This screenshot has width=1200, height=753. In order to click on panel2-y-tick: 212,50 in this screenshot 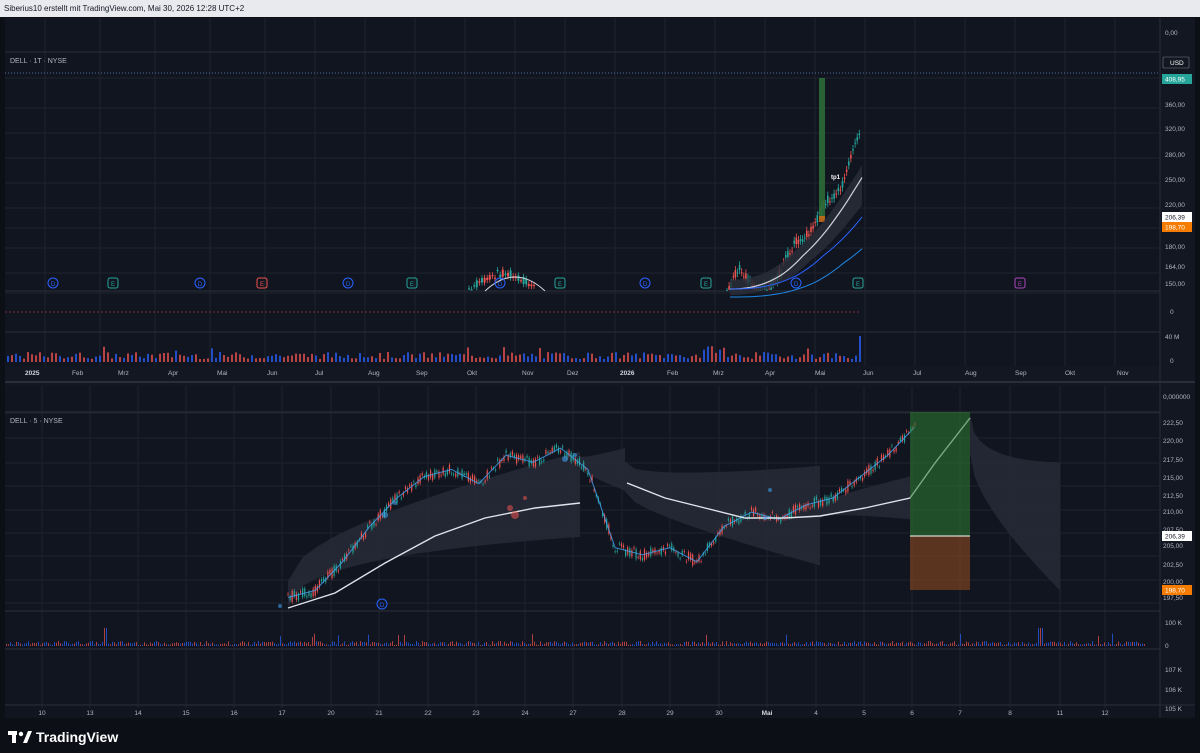, I will do `click(1173, 496)`.